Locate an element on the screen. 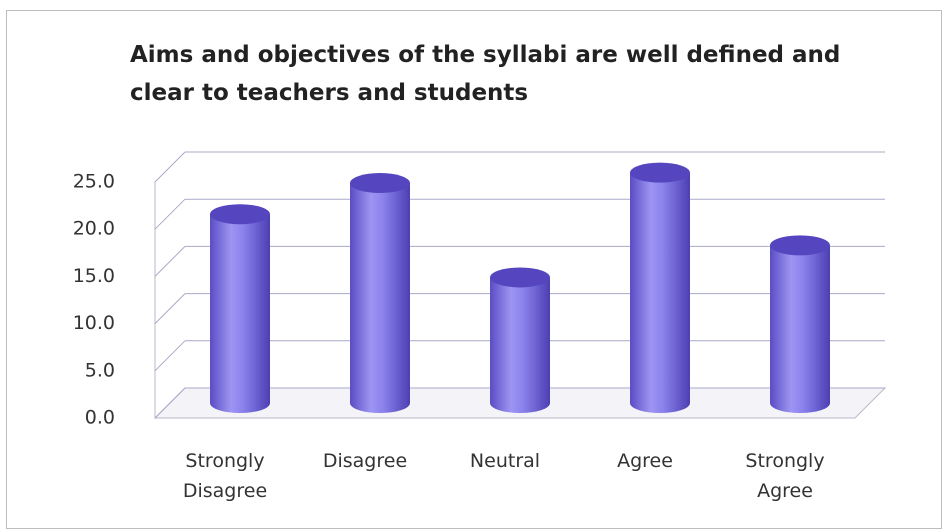  y-tick-label: 10.0 is located at coordinates (94, 323).